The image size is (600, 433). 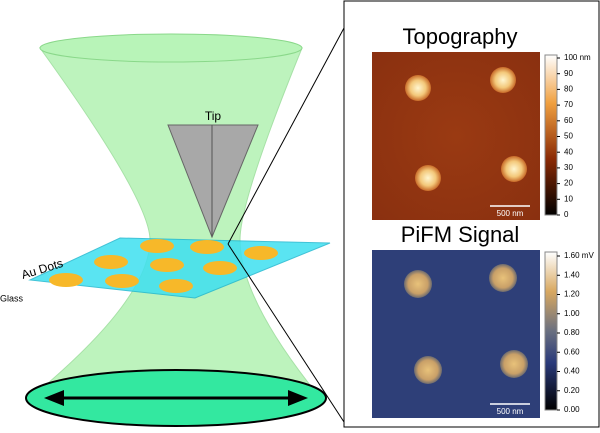 I want to click on colorbar-label: 0.40, so click(x=572, y=371).